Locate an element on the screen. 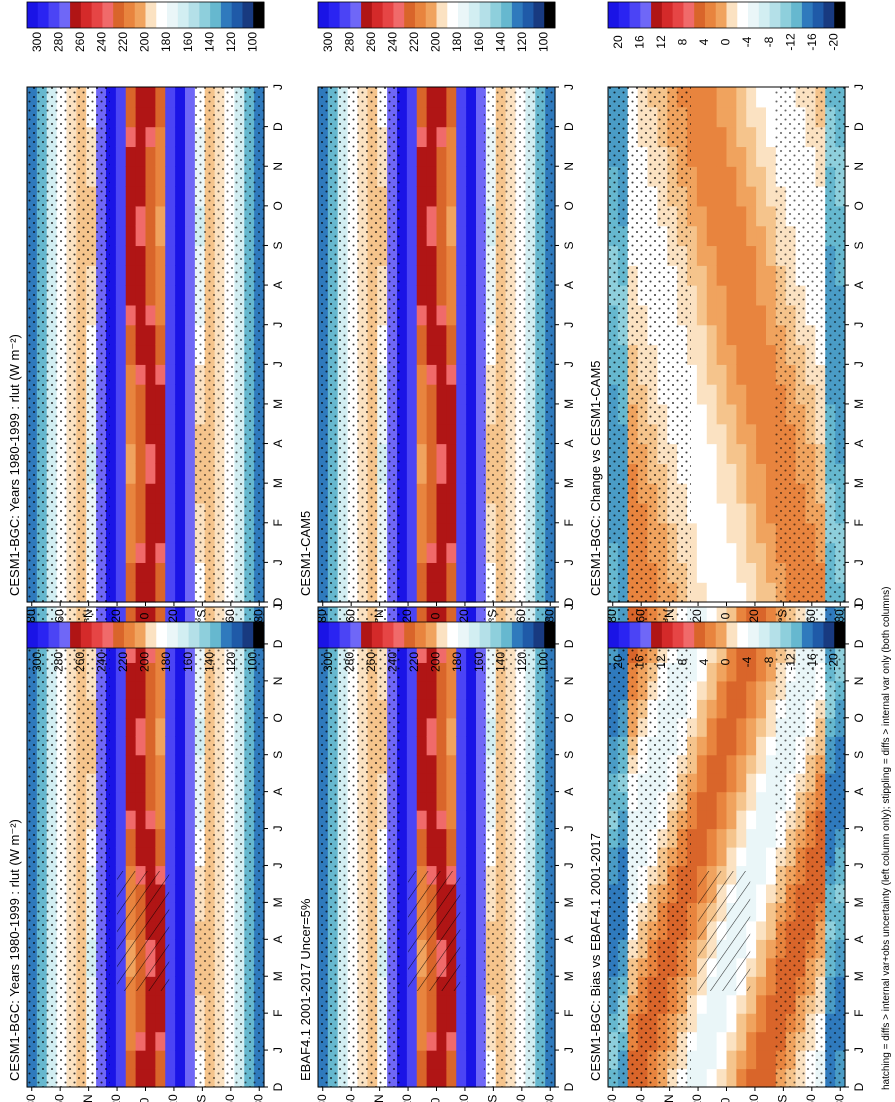  latitude-ticks: 80 60 °N 20 0 20 °S 60 80 is located at coordinates (435, 612).